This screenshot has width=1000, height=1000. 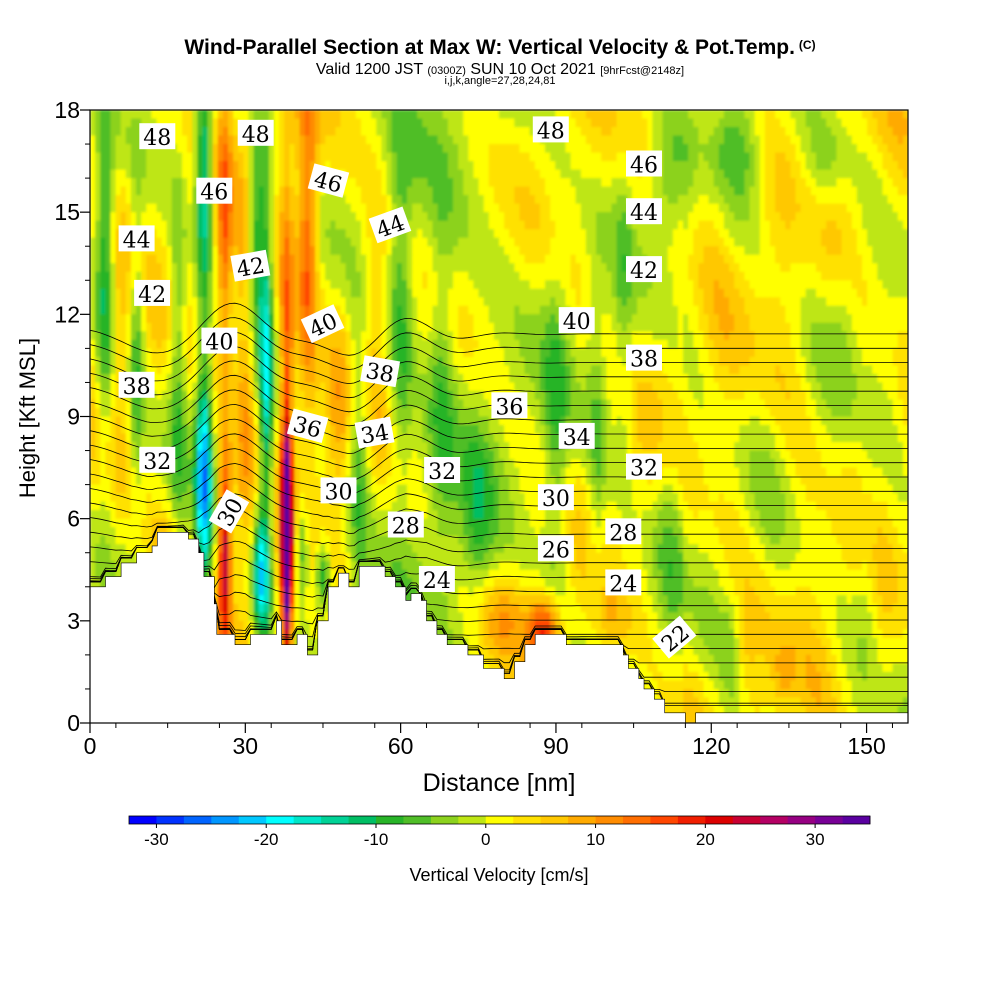 I want to click on theta-label: 26, so click(x=555, y=549).